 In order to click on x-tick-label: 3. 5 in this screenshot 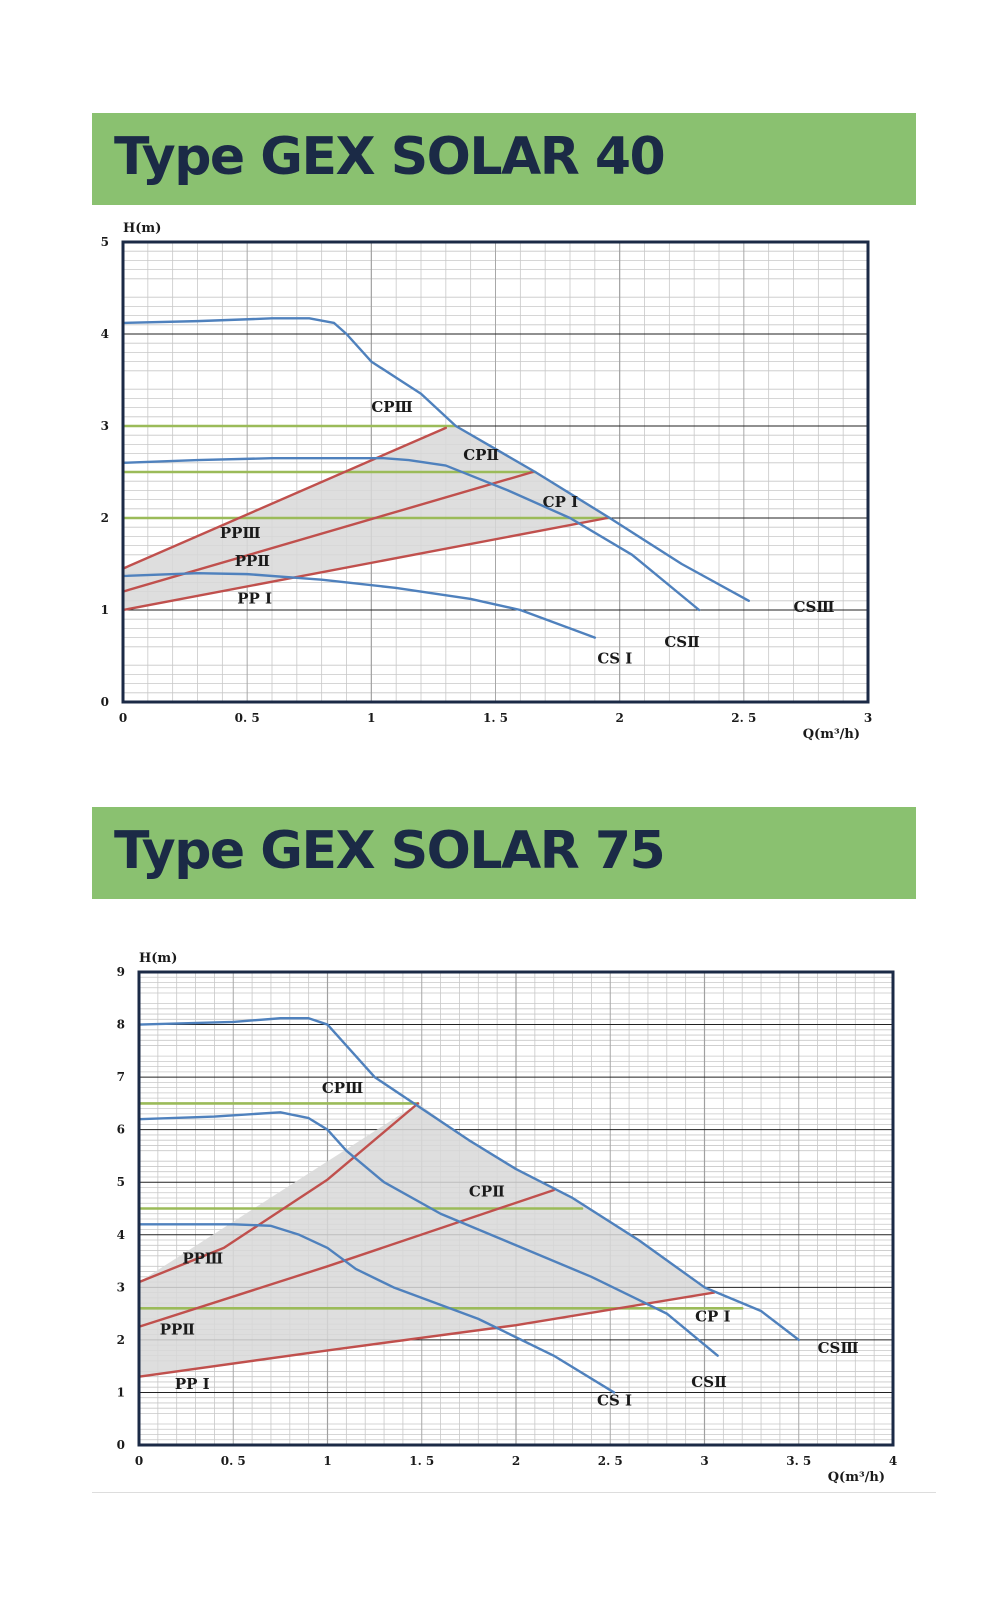, I will do `click(798, 1461)`.